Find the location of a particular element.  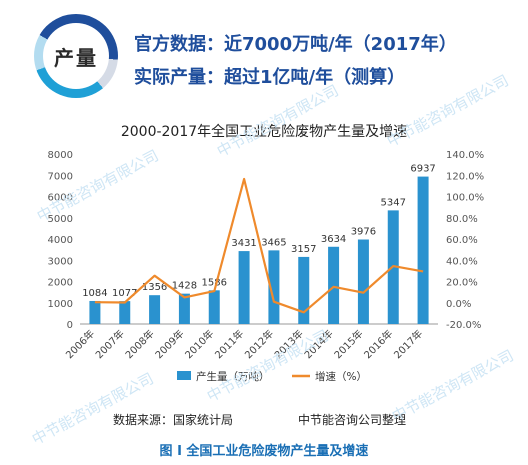

y-left-tick-label: 8000 is located at coordinates (60, 155).